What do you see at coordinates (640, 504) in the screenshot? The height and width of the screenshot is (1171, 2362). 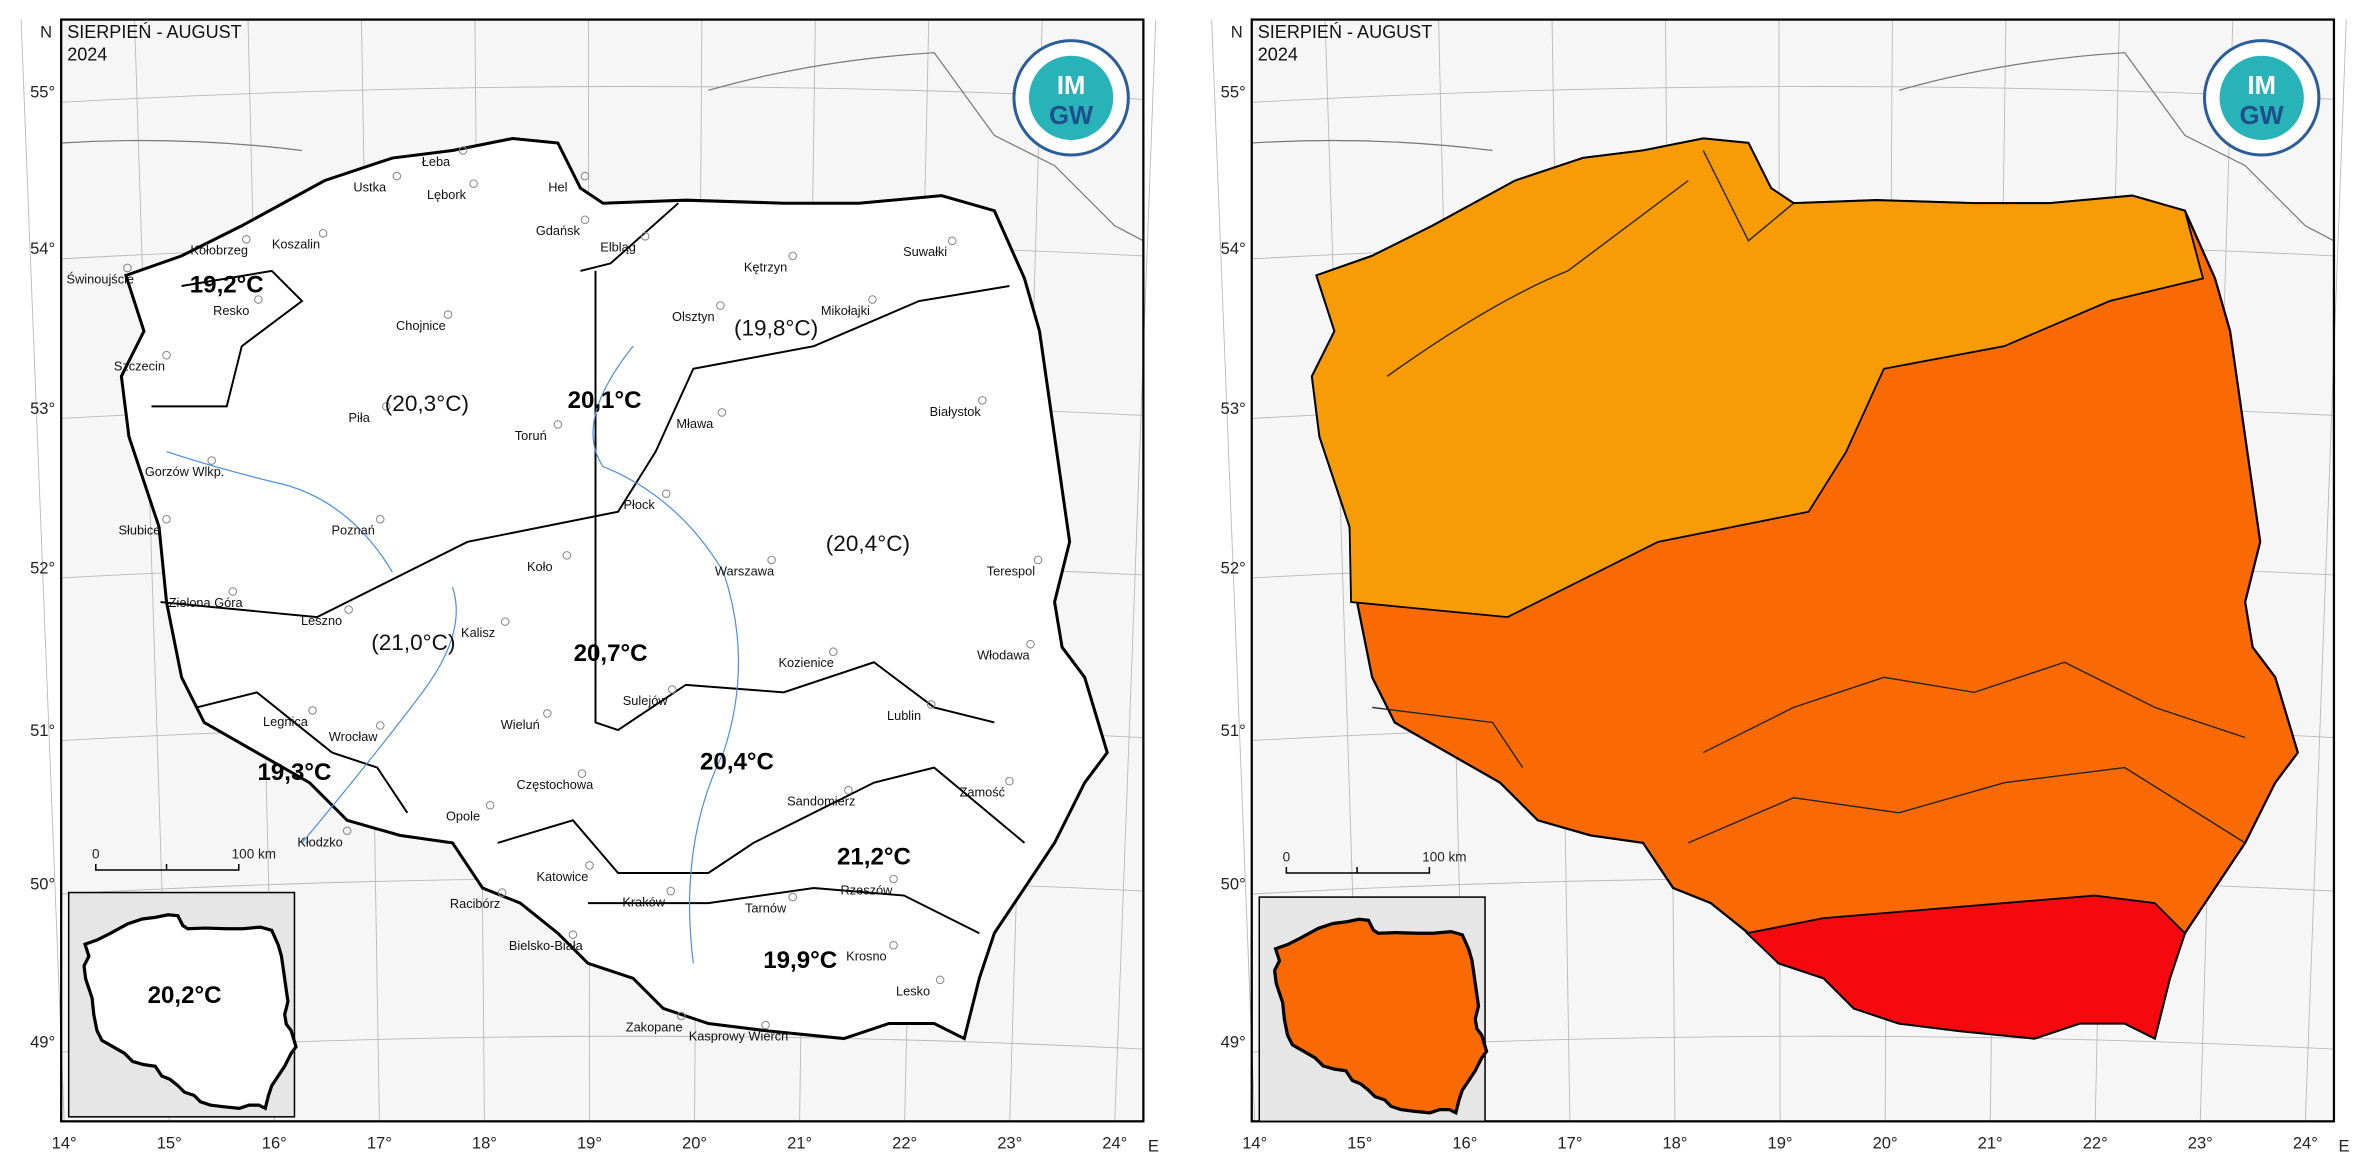 I see `city-label: Płock` at bounding box center [640, 504].